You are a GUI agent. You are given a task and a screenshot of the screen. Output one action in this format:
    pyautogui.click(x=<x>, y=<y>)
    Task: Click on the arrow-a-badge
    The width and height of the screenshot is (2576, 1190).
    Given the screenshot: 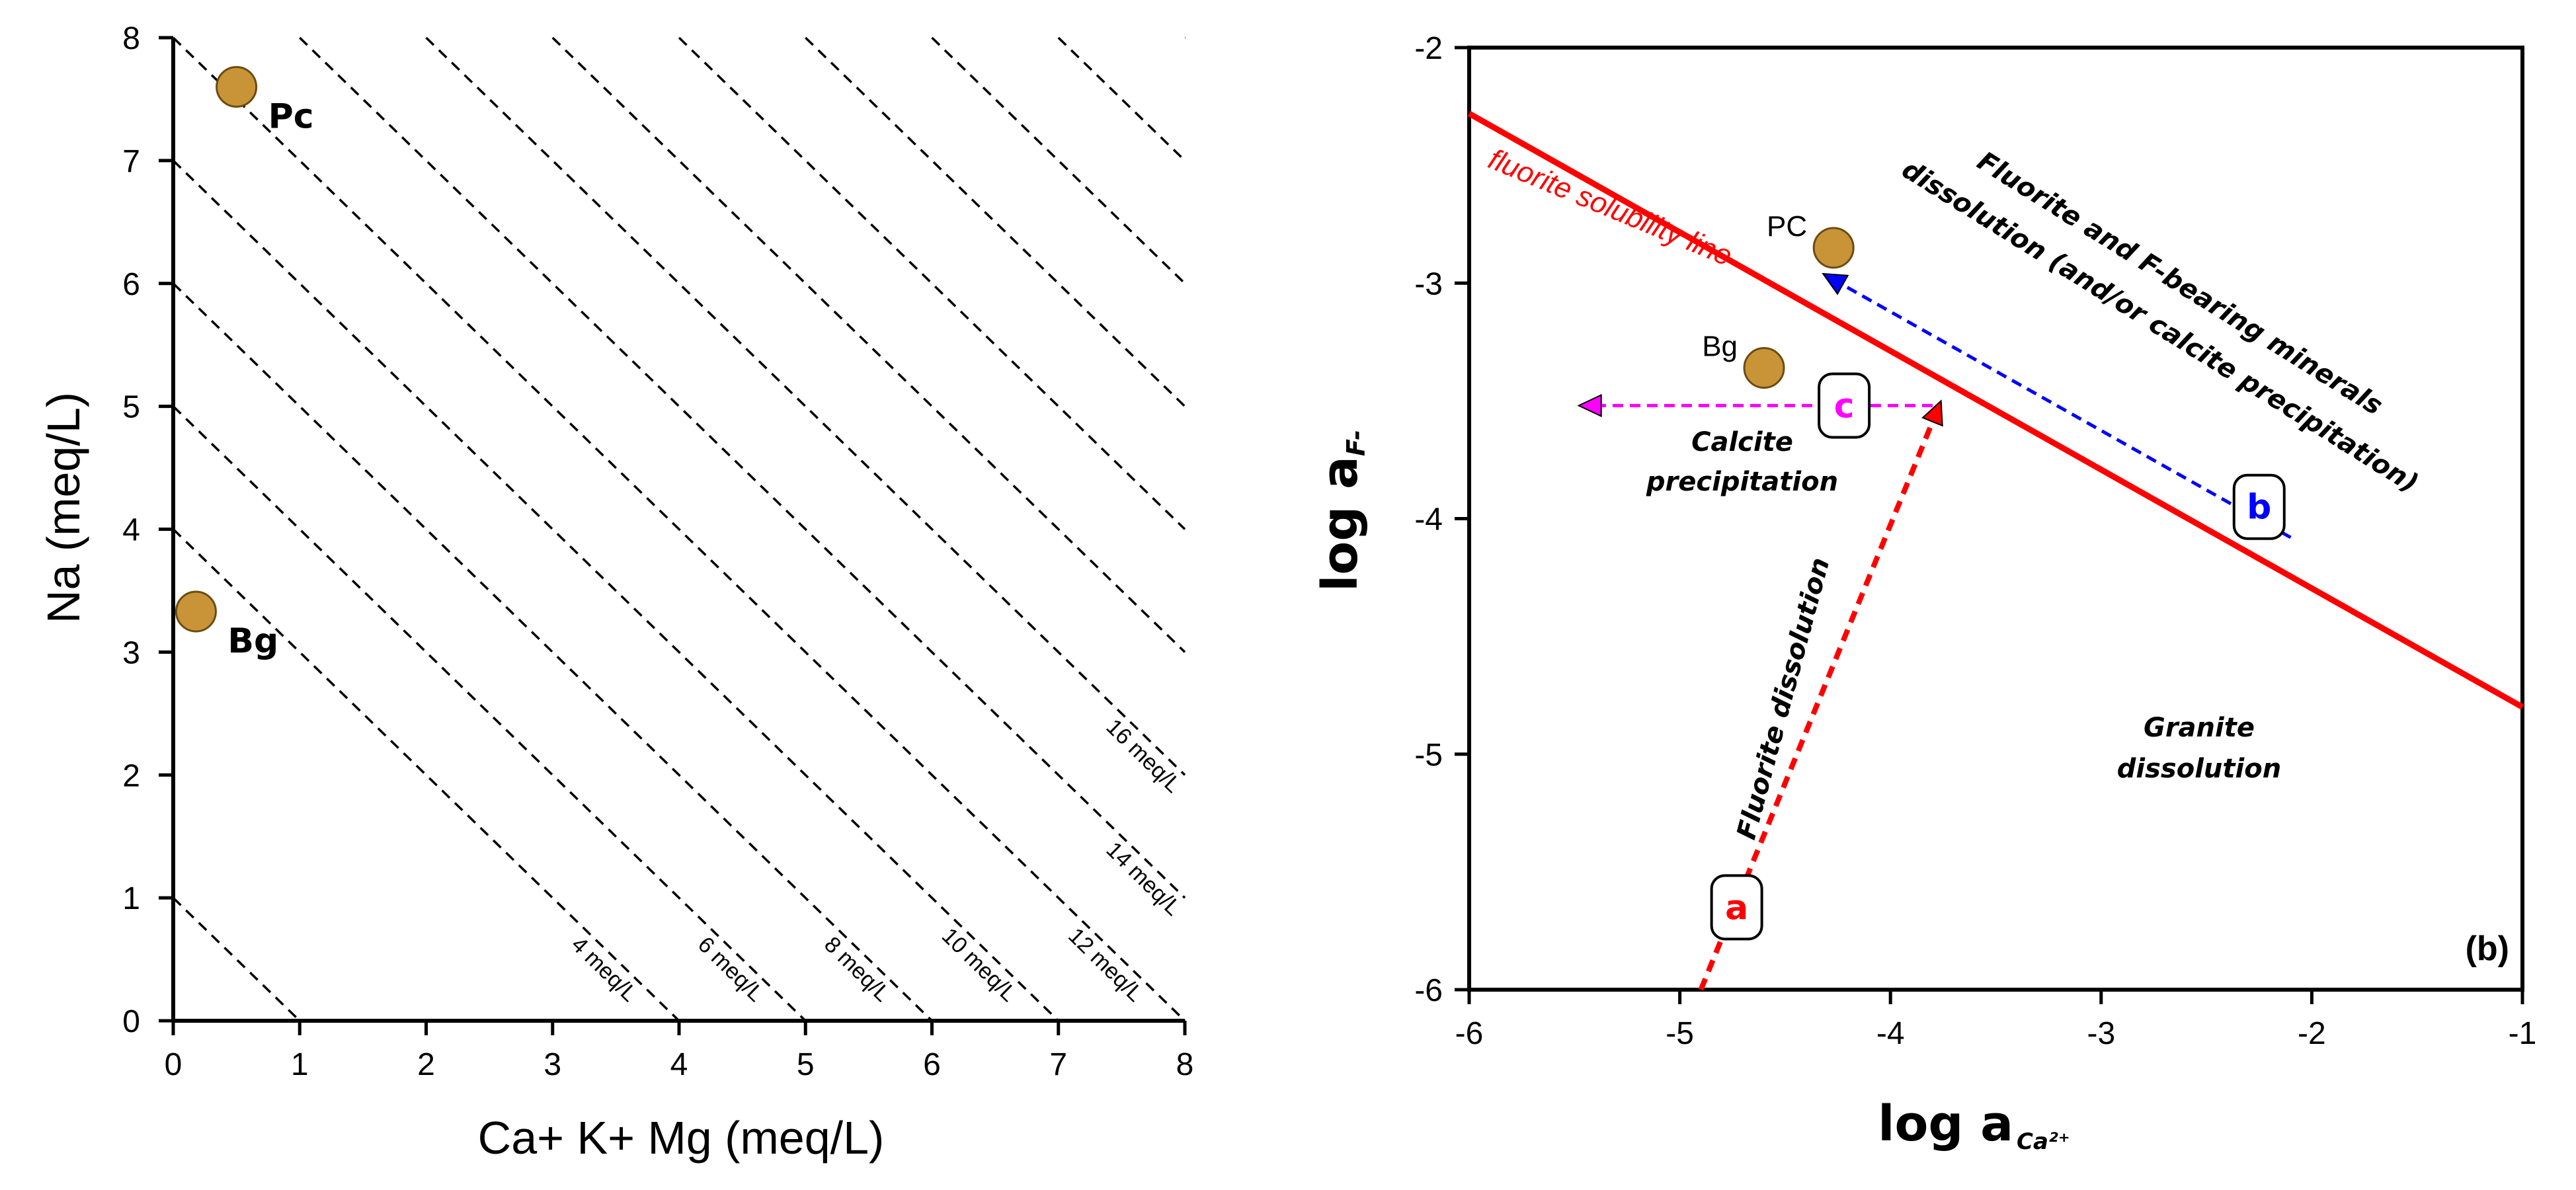 What is the action you would take?
    pyautogui.click(x=1736, y=907)
    